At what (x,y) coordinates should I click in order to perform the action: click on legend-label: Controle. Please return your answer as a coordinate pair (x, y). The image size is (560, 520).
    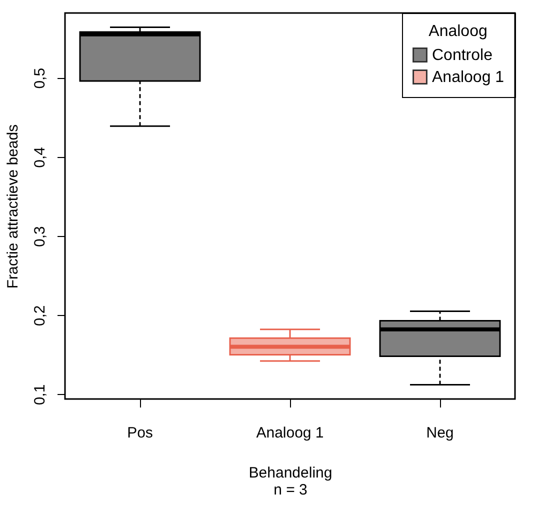
    Looking at the image, I should click on (462, 55).